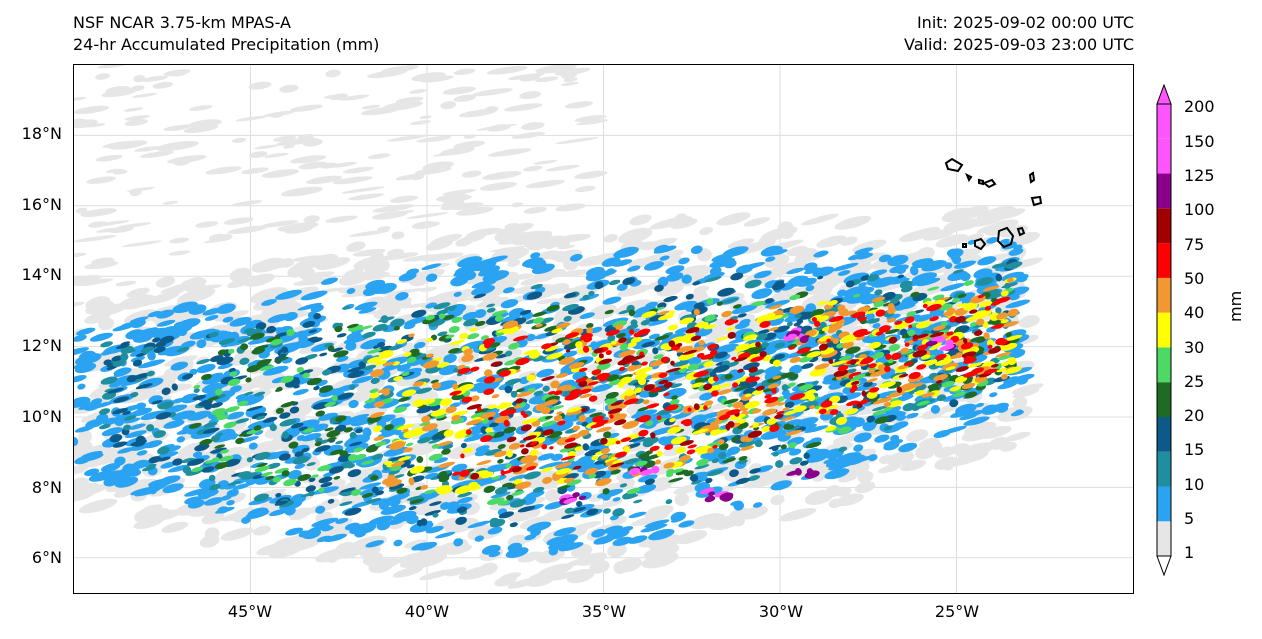 This screenshot has height=639, width=1262. I want to click on cape-verde-islands, so click(993, 204).